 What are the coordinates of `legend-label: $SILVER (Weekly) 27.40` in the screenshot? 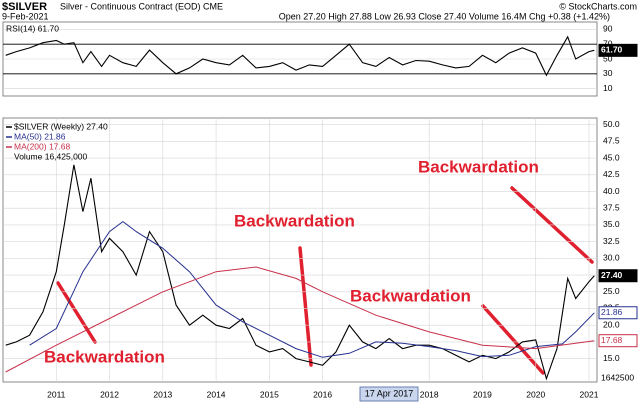 It's located at (61, 126).